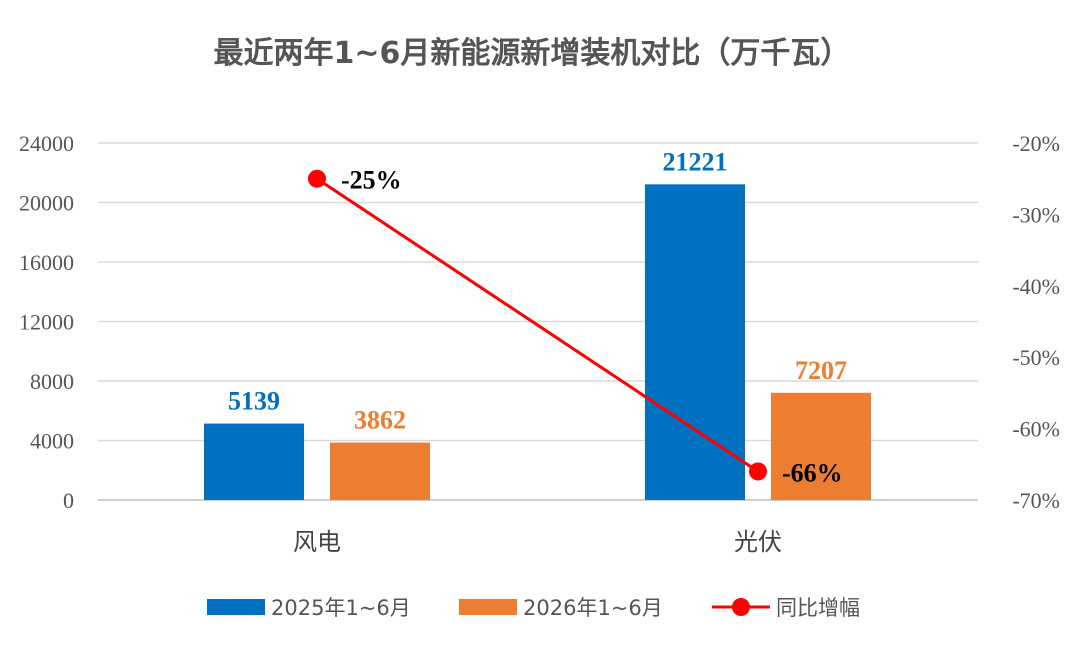  Describe the element at coordinates (821, 370) in the screenshot. I see `bar-data-label: 7207` at that location.